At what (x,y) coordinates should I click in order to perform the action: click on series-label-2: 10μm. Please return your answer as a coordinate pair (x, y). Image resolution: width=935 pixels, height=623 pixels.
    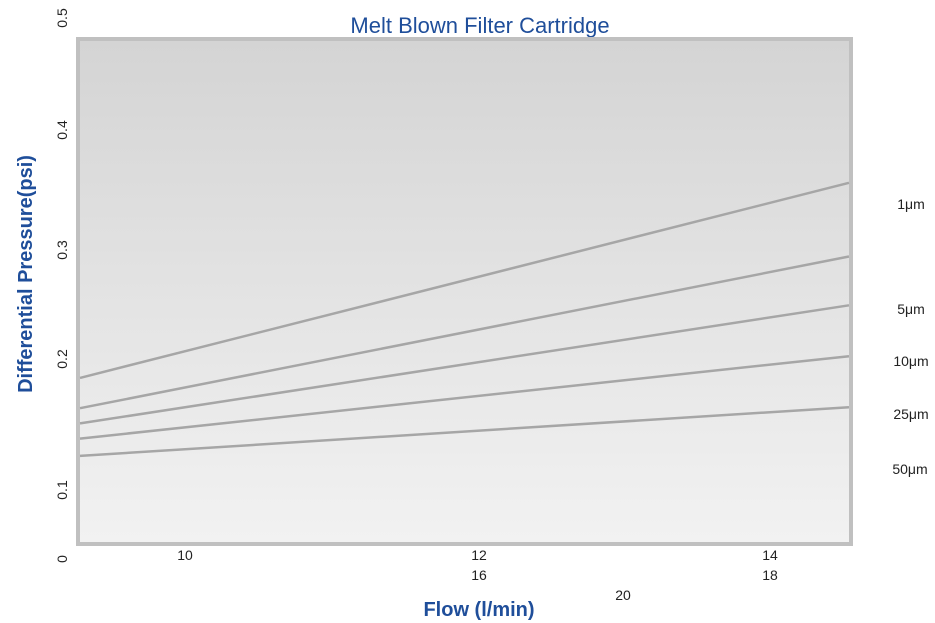
    Looking at the image, I should click on (910, 361).